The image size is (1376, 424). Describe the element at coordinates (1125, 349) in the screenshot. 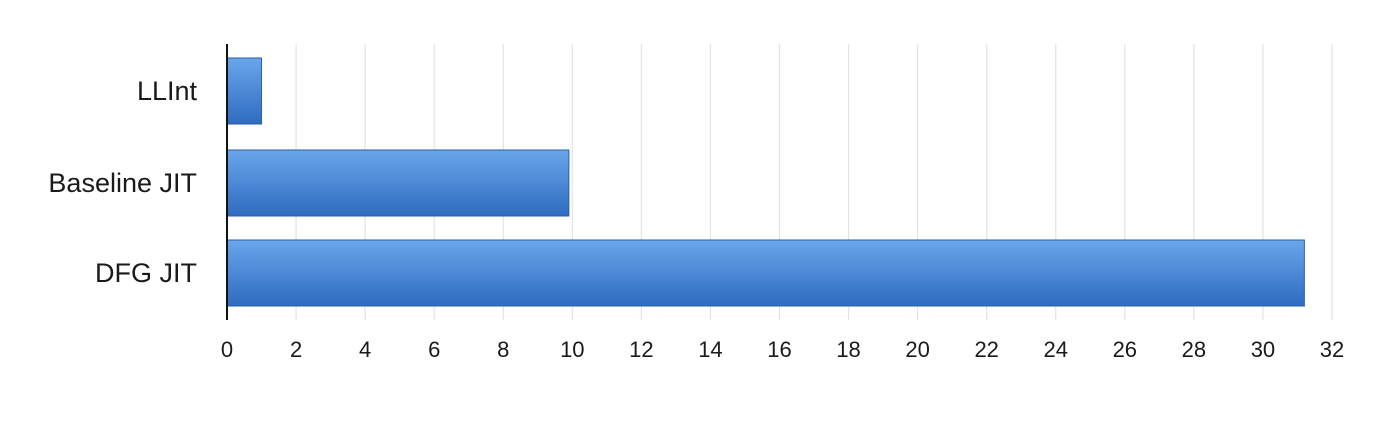

I see `x-tick-label: 26` at that location.